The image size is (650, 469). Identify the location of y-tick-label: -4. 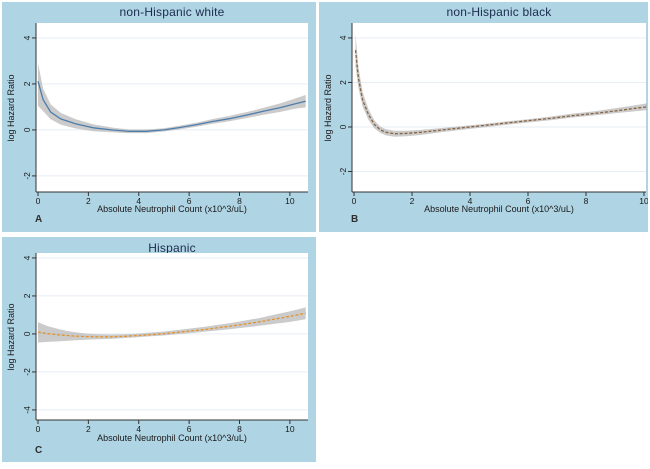
(27, 410).